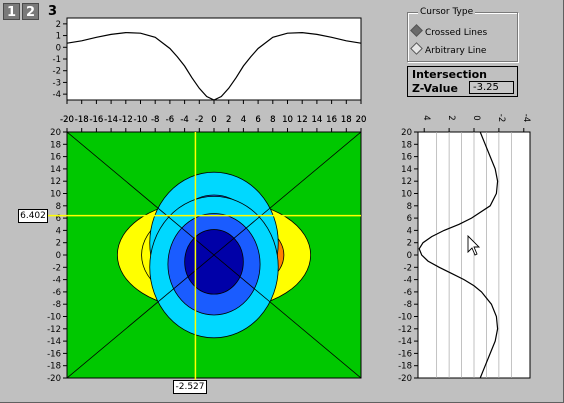 The height and width of the screenshot is (403, 564). What do you see at coordinates (58, 37) in the screenshot?
I see `y-tick-label: 1` at bounding box center [58, 37].